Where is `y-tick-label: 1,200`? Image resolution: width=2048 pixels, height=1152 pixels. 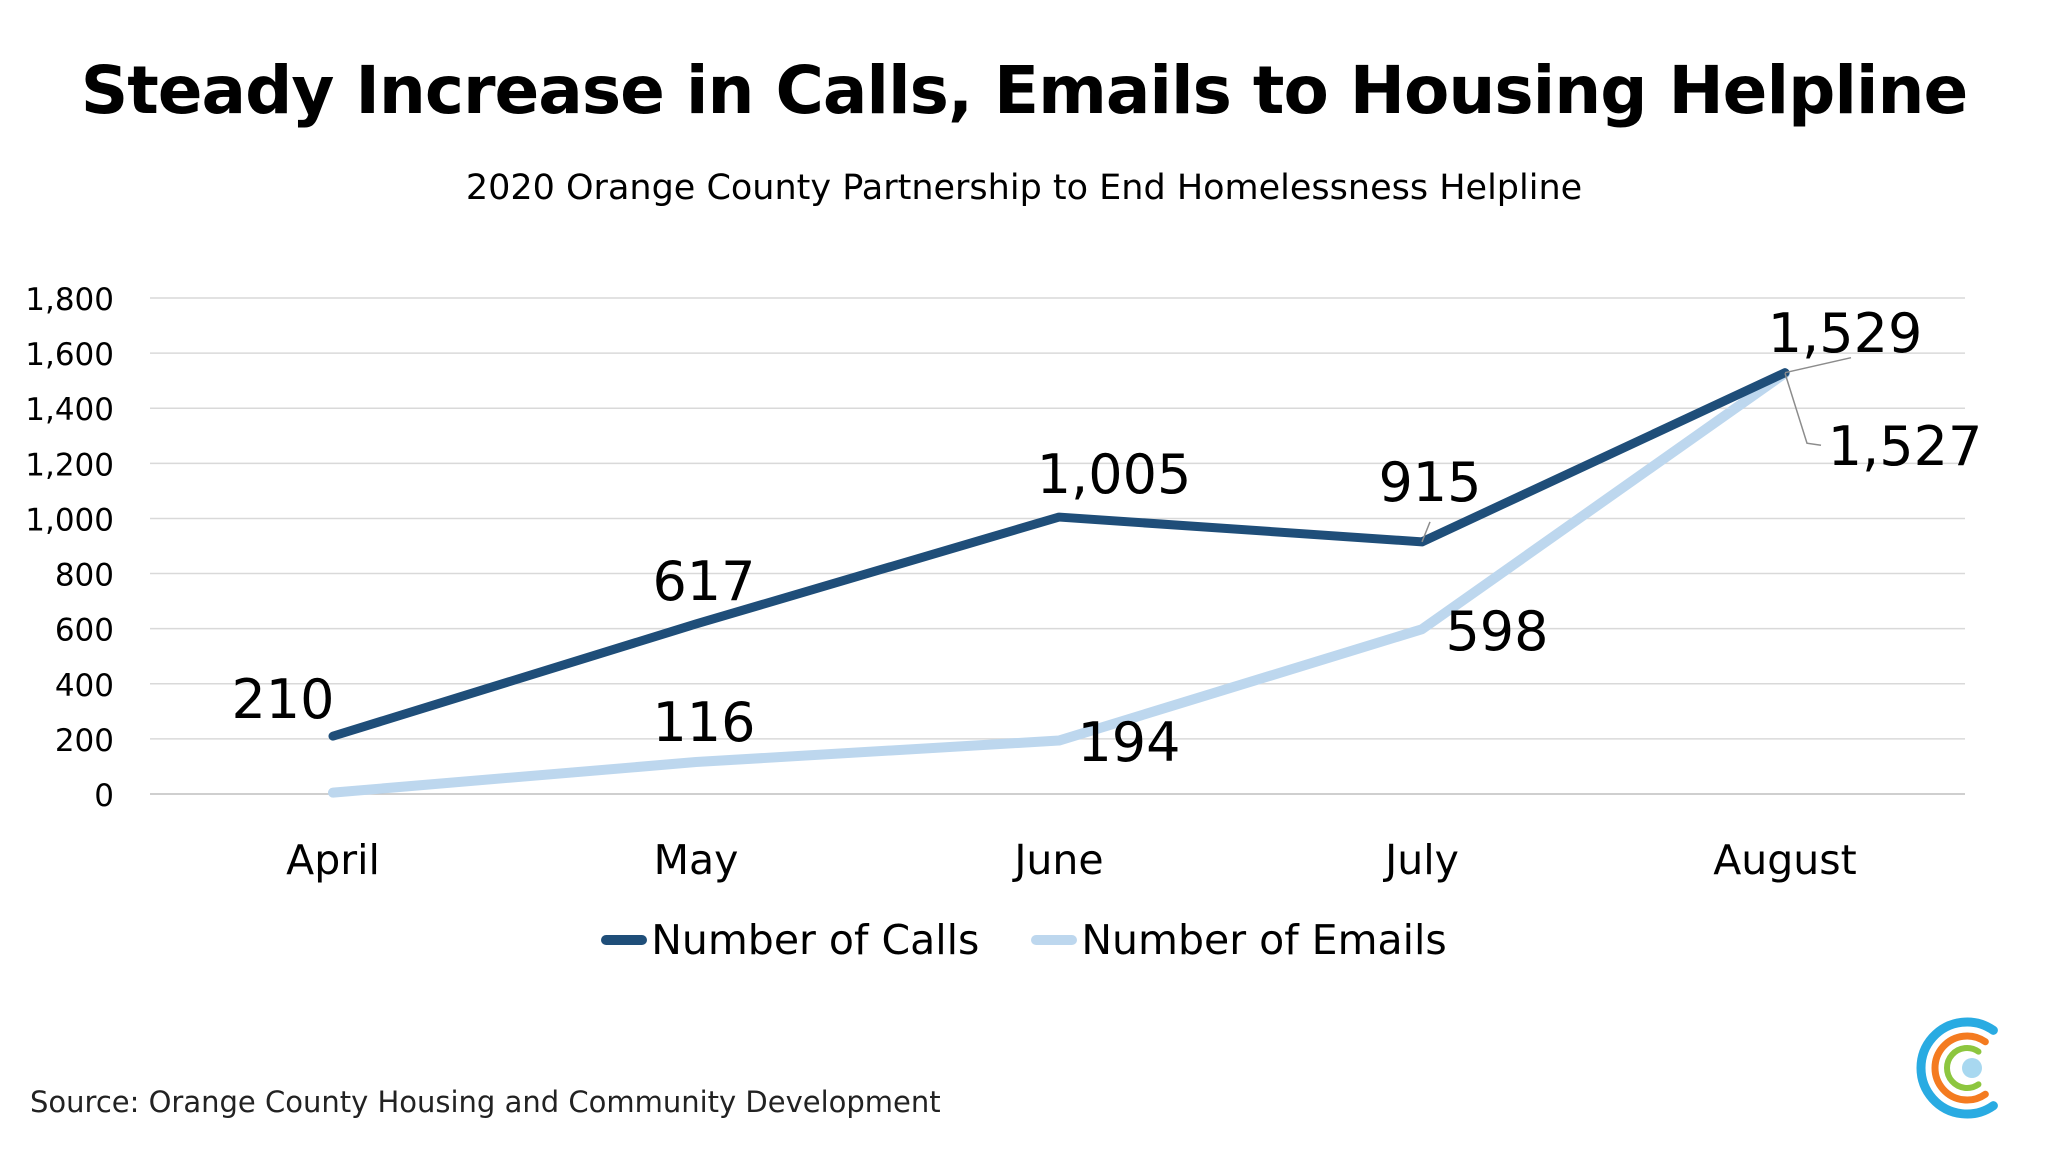
y-tick-label: 1,200 is located at coordinates (69, 465).